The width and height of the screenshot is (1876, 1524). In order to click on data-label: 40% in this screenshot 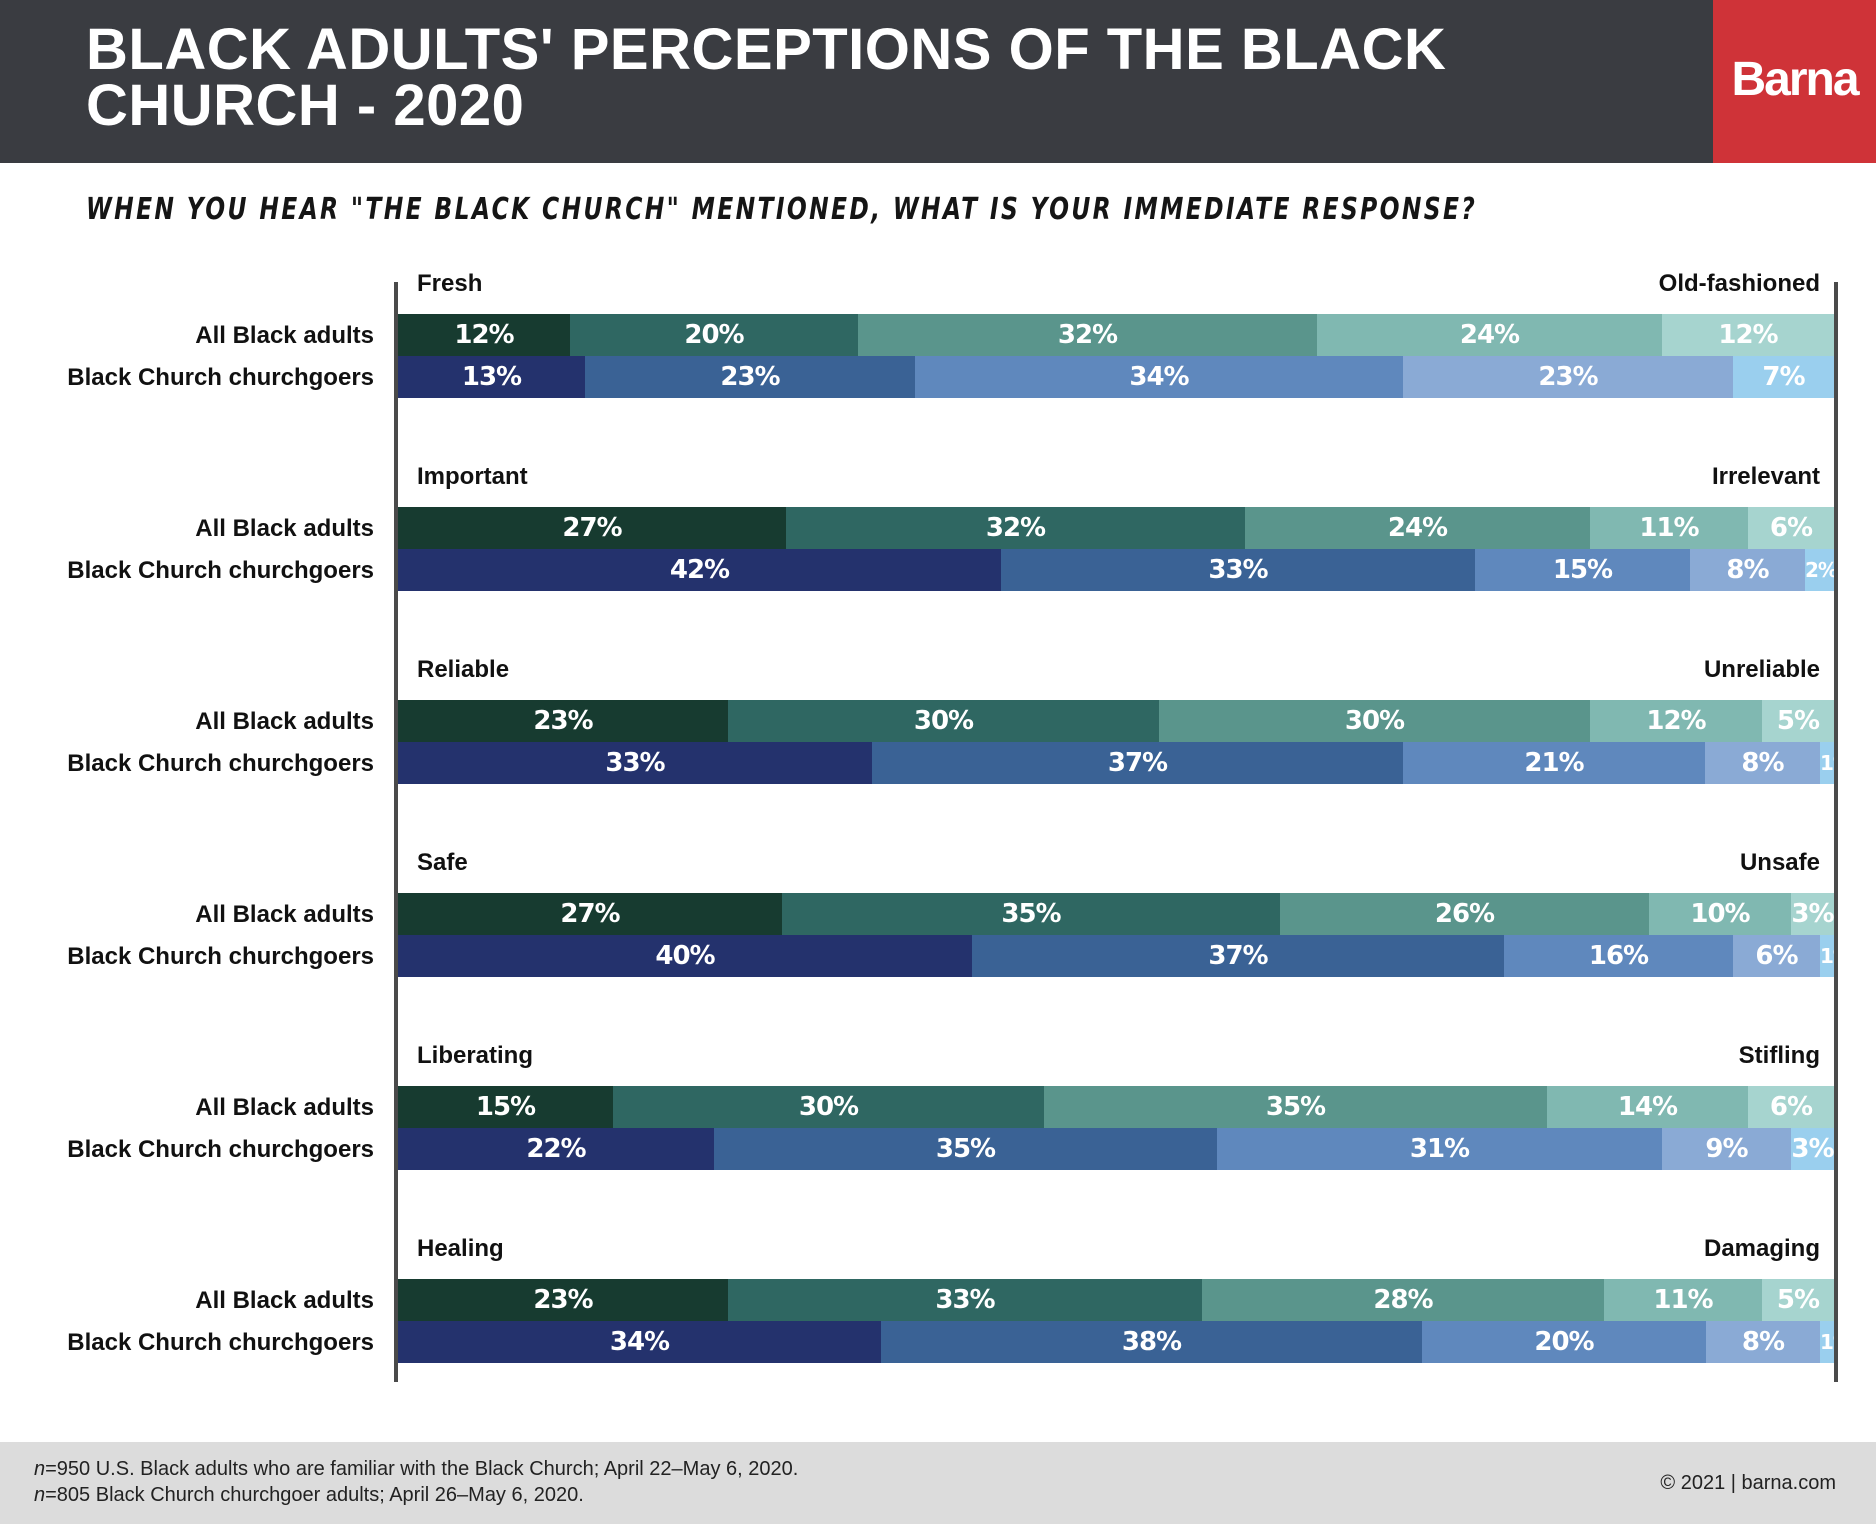, I will do `click(685, 956)`.